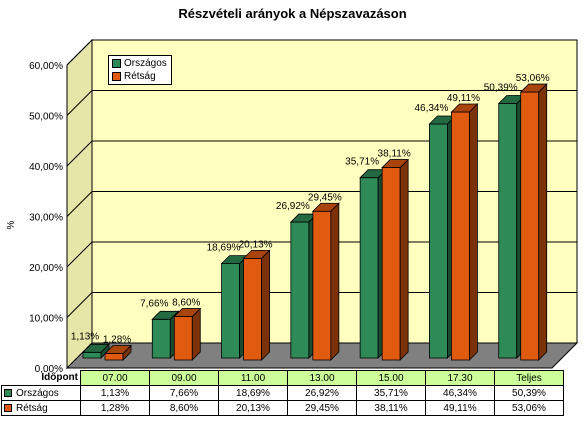 This screenshot has width=585, height=432. What do you see at coordinates (501, 88) in the screenshot?
I see `data-label: 50,39%` at bounding box center [501, 88].